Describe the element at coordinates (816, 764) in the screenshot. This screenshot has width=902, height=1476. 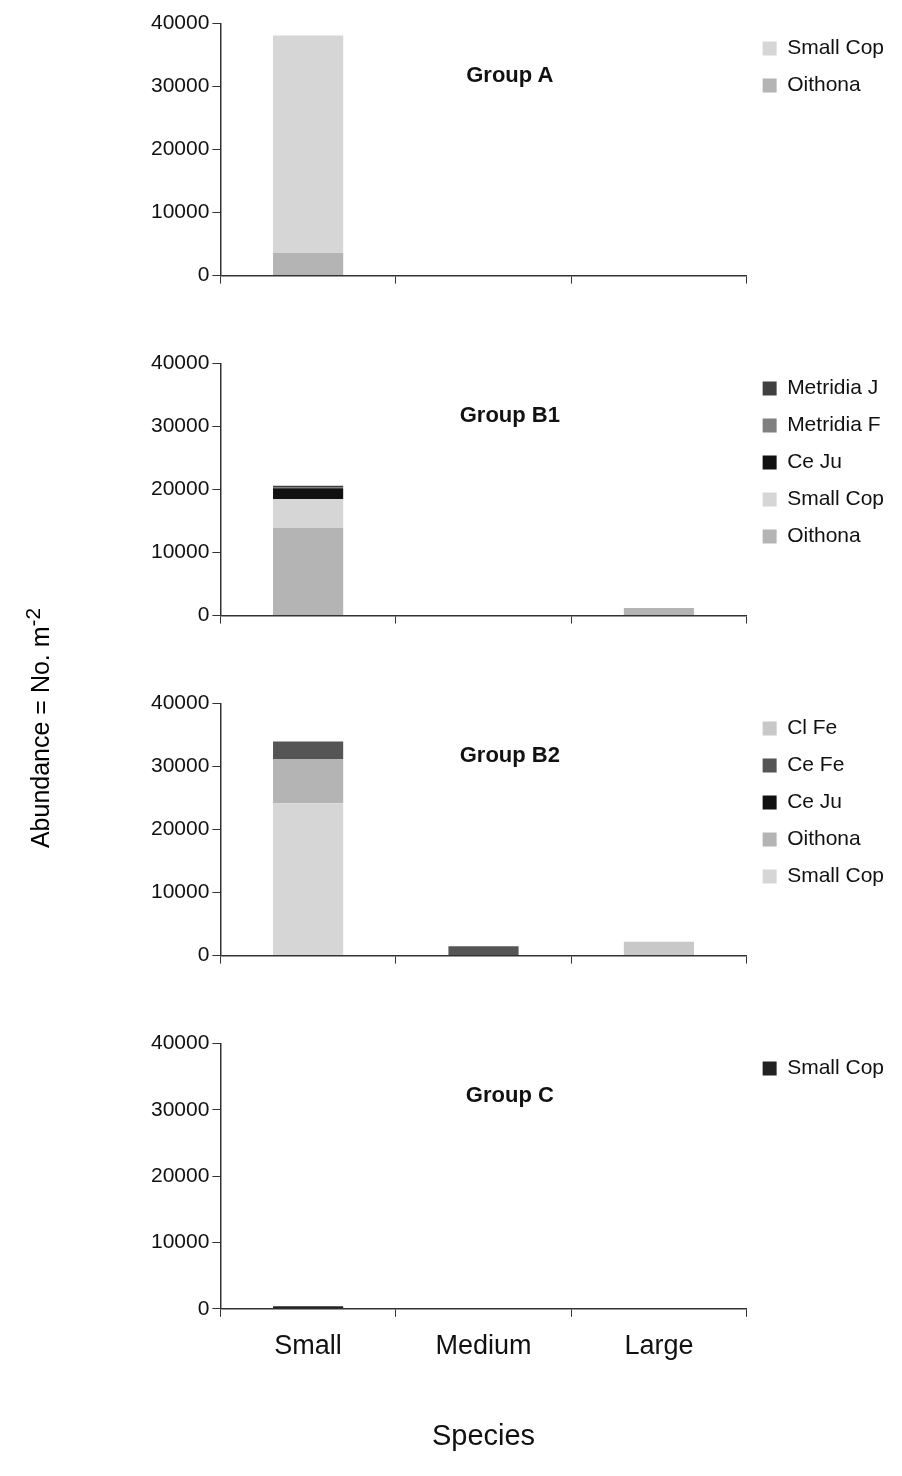
I see `legend-label: Ce Fe` at that location.